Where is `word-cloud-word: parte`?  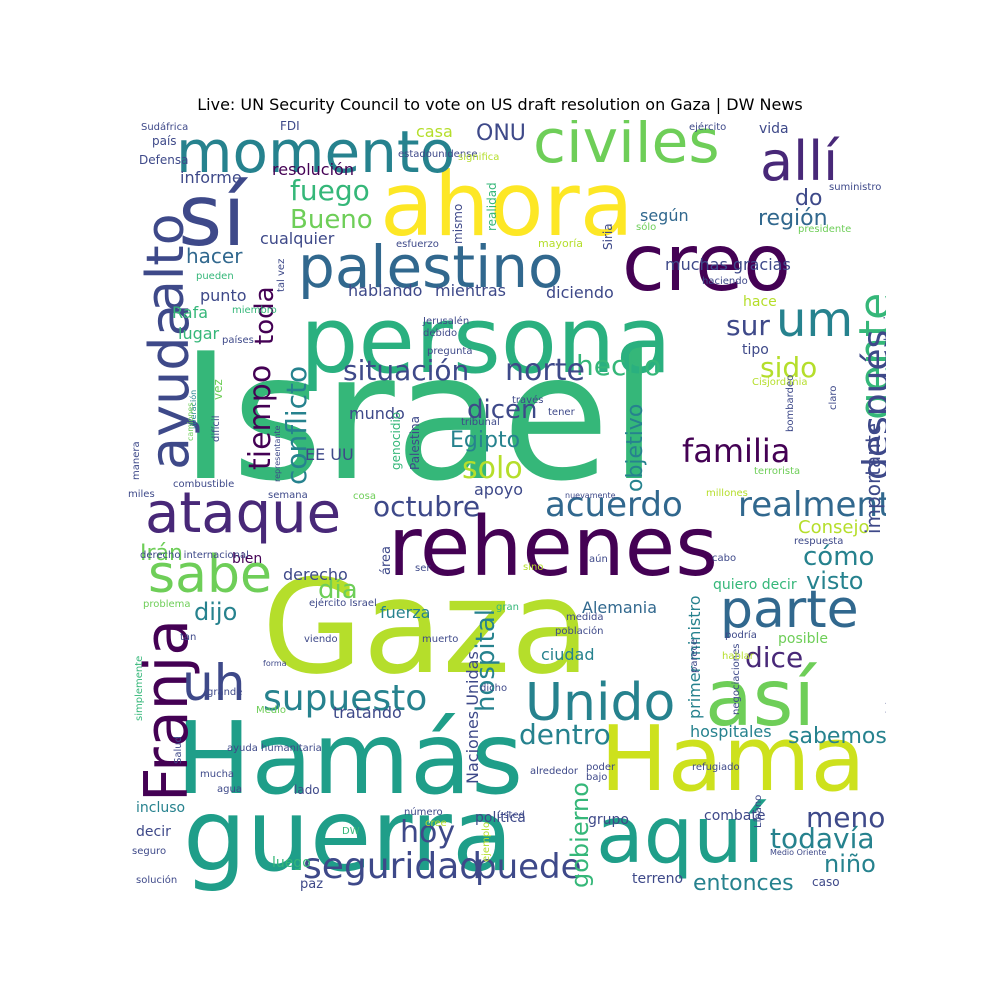
word-cloud-word: parte is located at coordinates (789, 610).